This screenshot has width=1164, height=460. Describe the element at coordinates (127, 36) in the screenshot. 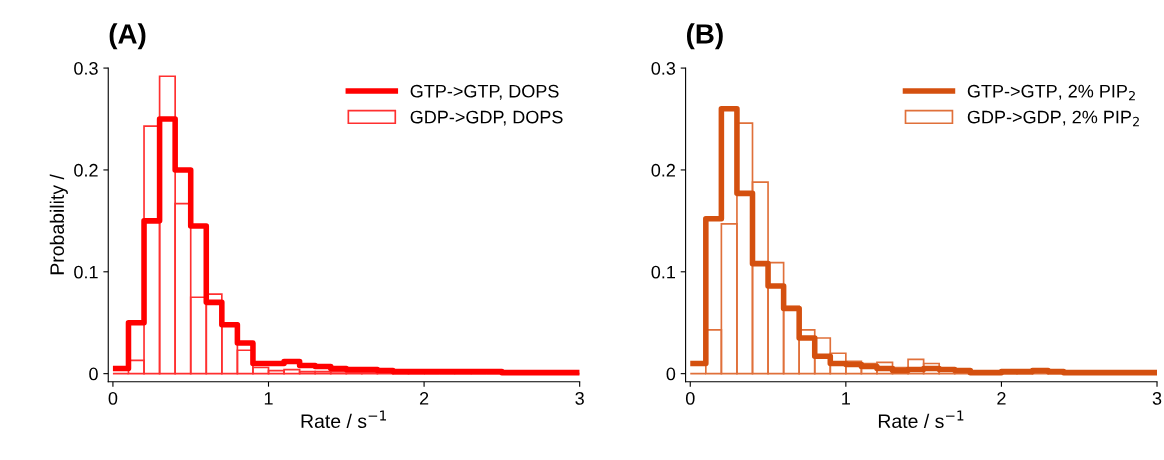

I see `chart-title: (A)` at that location.